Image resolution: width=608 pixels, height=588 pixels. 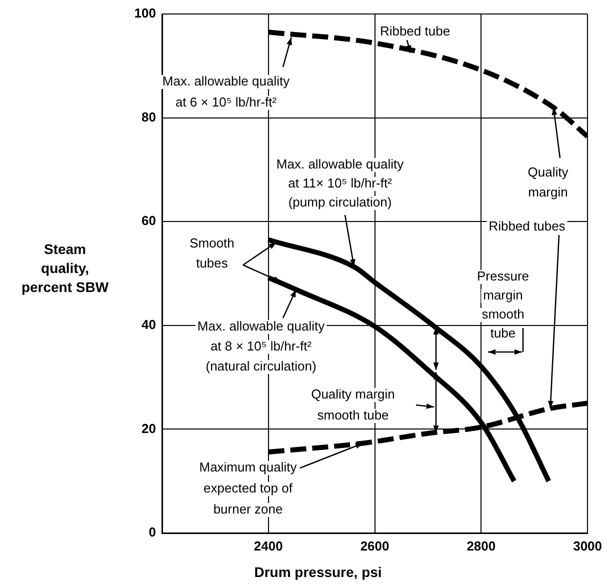 I want to click on x-tick-label: 3000, so click(x=587, y=546).